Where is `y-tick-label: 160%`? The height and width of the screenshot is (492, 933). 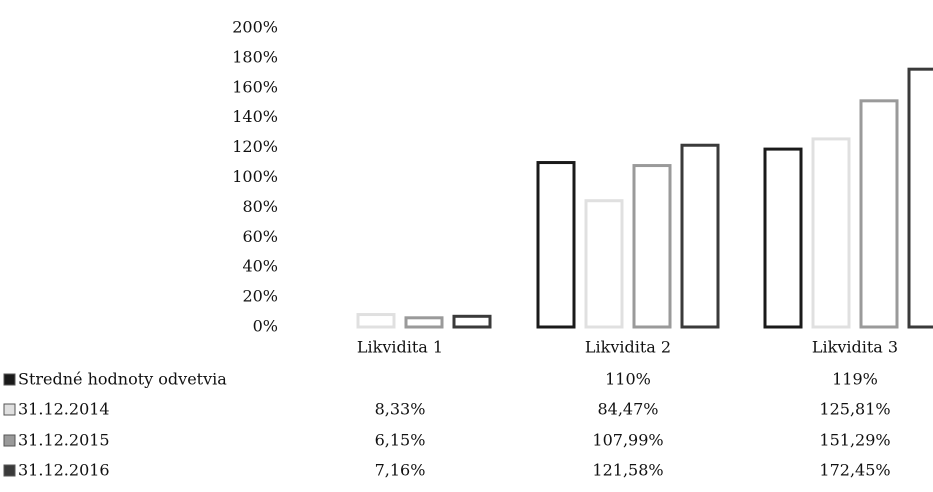 y-tick-label: 160% is located at coordinates (255, 86).